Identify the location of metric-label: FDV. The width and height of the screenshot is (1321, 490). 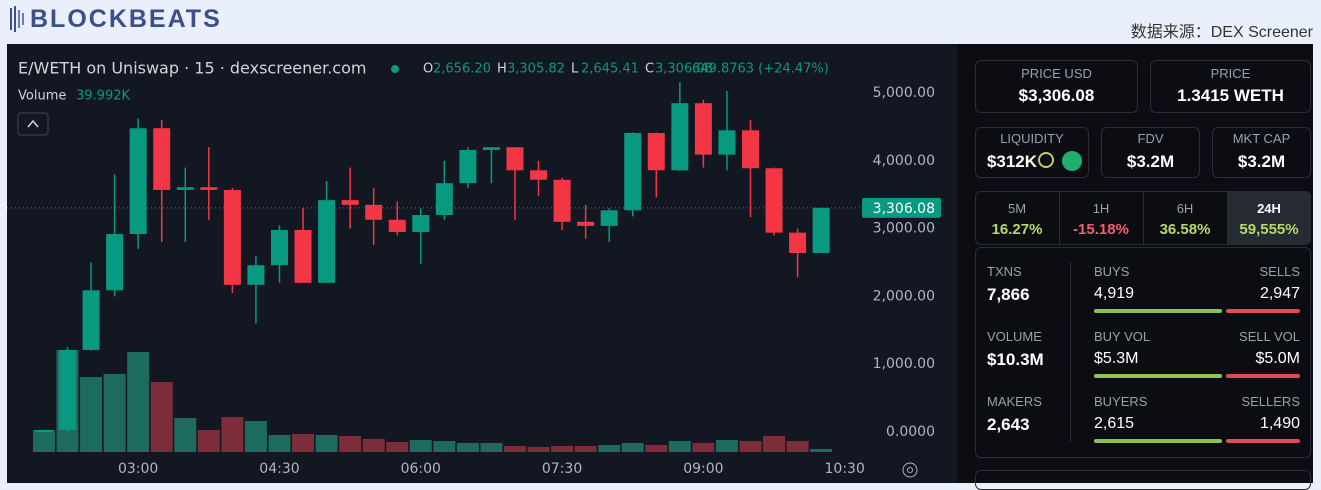
(1150, 138).